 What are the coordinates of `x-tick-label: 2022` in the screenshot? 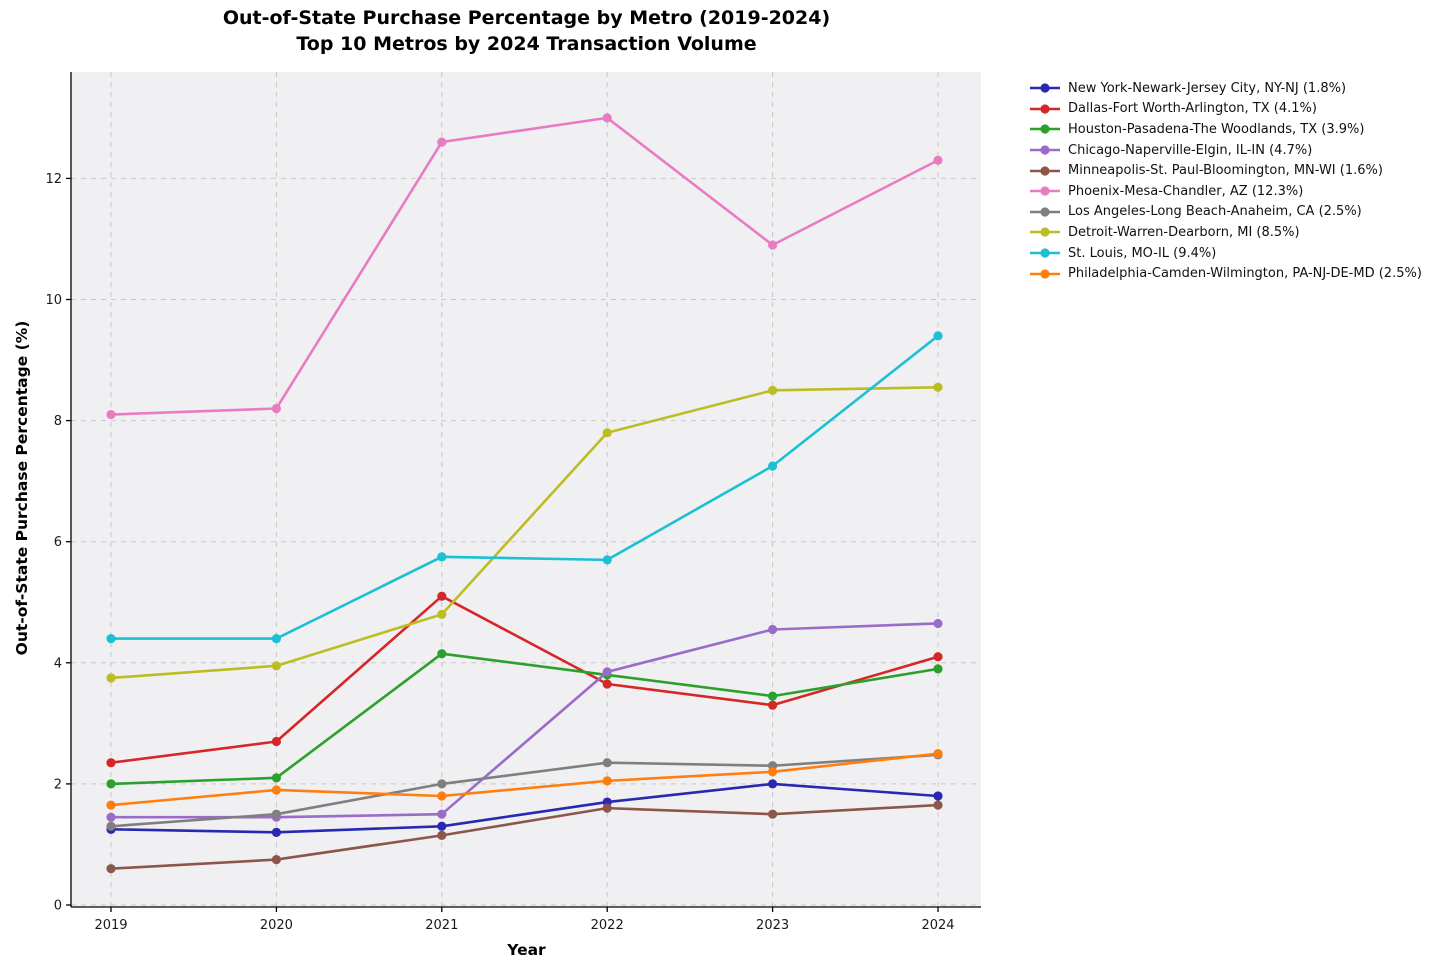 It's located at (607, 925).